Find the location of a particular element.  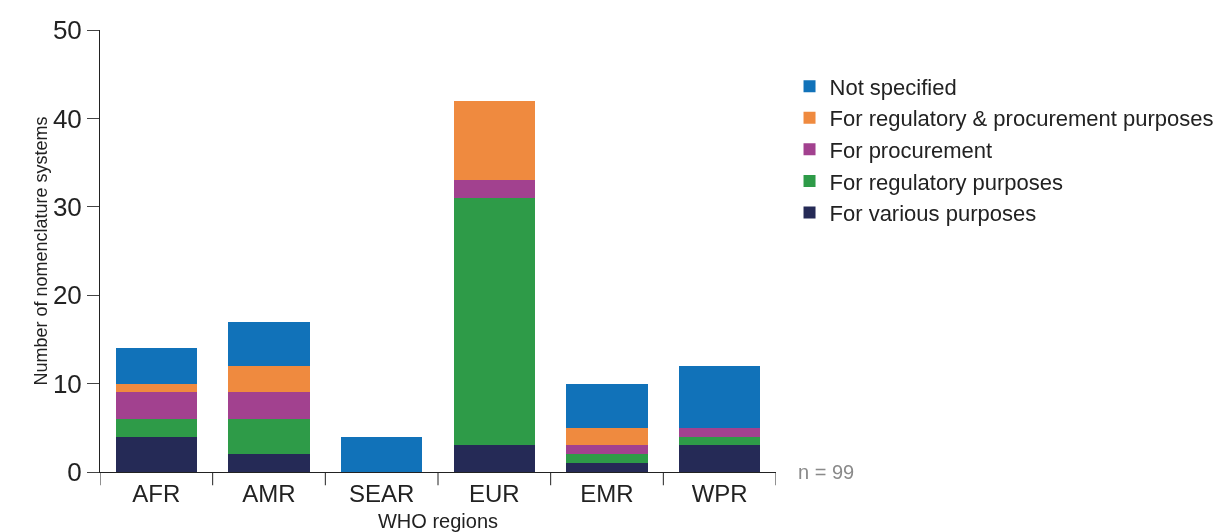

y-tick-label: 0 is located at coordinates (74, 472).